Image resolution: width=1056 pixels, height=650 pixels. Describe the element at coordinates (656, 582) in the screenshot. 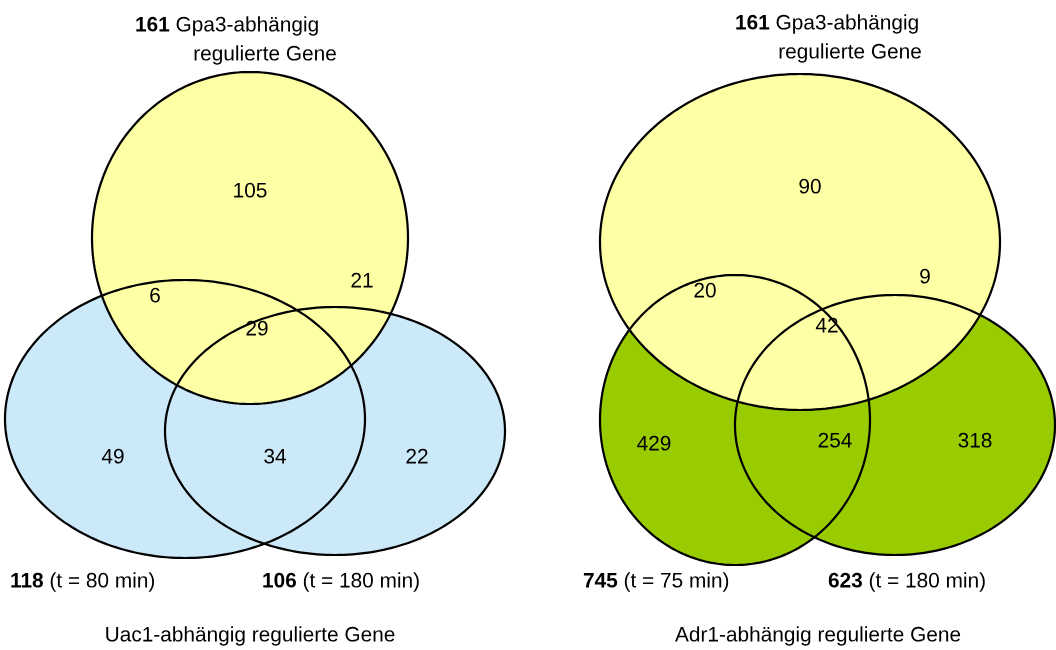

I see `text: 745 (t = 75 min)` at that location.